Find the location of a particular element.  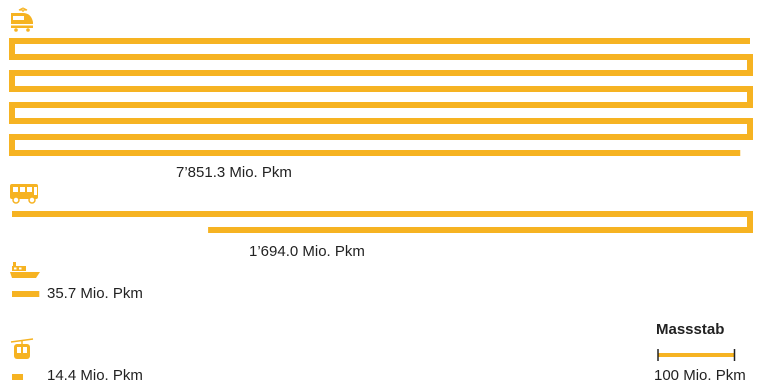

scale-title: Massstab is located at coordinates (690, 329).